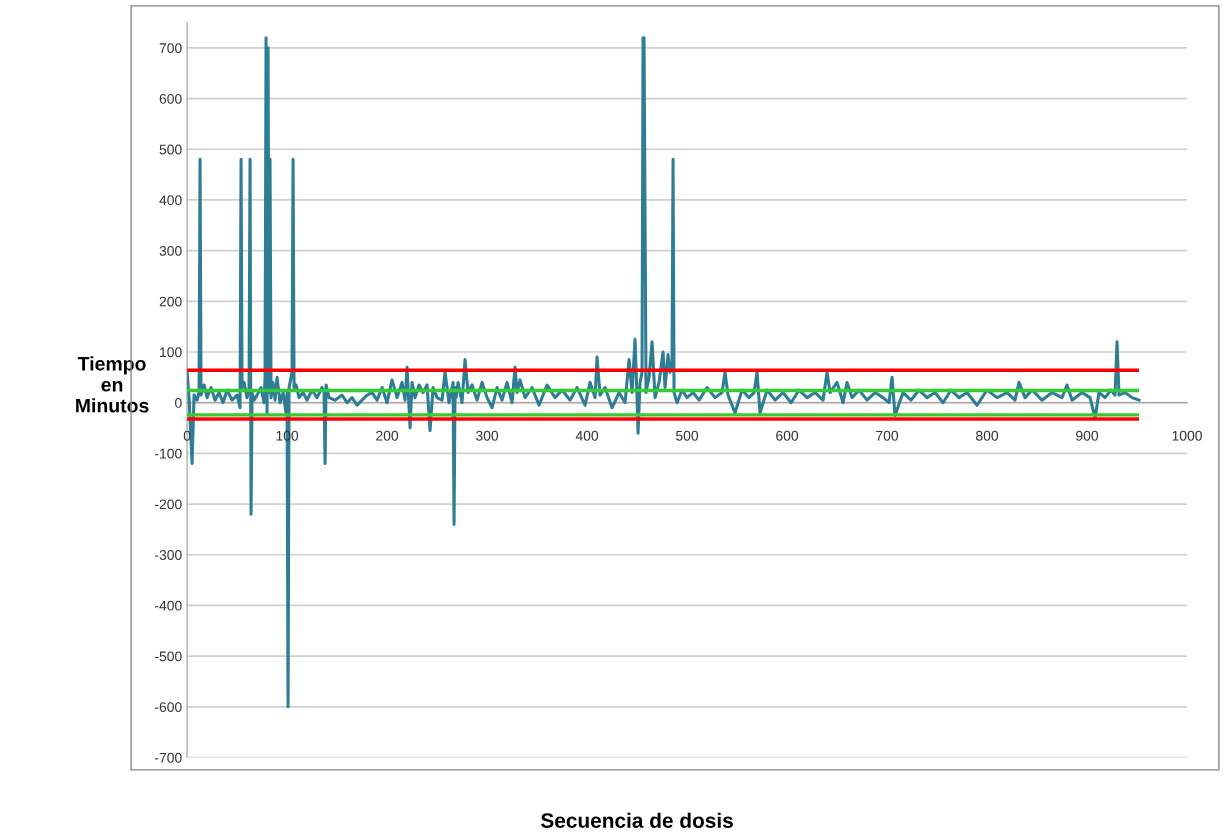  I want to click on y-tick-label: -500, so click(168, 656).